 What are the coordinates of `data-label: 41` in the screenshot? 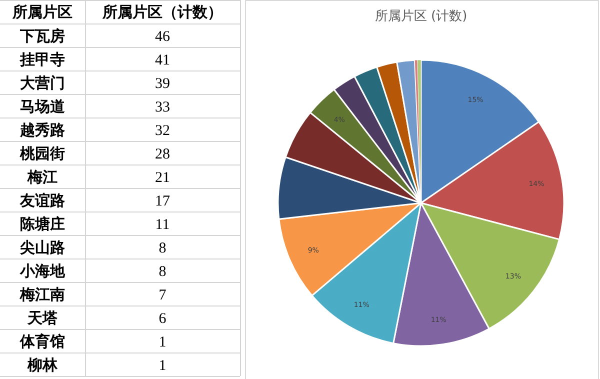 It's located at (162, 60).